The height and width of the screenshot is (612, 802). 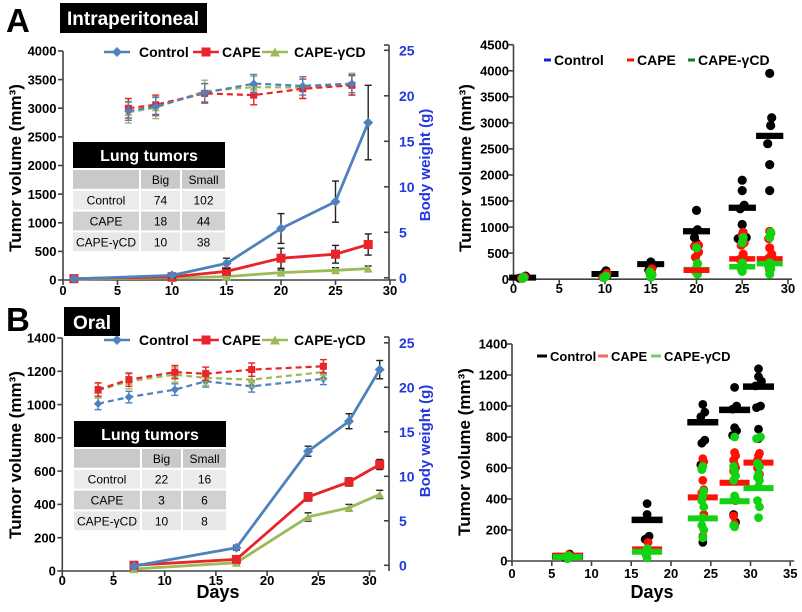 What do you see at coordinates (18, 319) in the screenshot?
I see `svg-text: B` at bounding box center [18, 319].